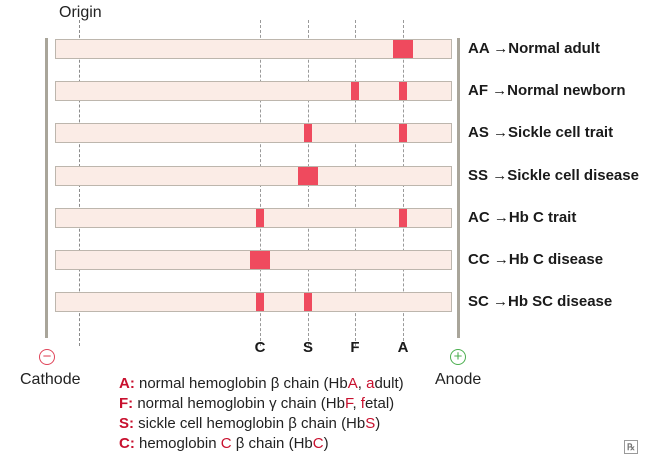  What do you see at coordinates (253, 218) in the screenshot?
I see `lane-ac` at bounding box center [253, 218].